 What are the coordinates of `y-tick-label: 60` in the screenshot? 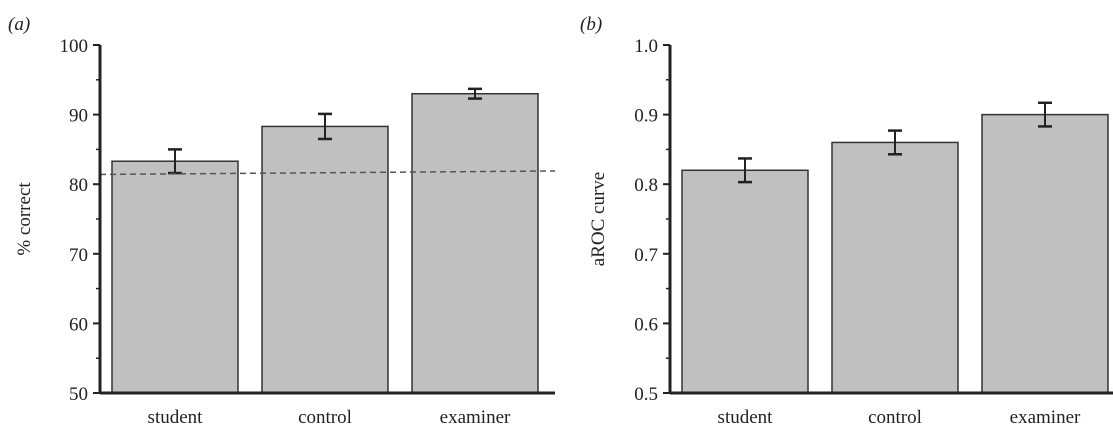 It's located at (78, 324).